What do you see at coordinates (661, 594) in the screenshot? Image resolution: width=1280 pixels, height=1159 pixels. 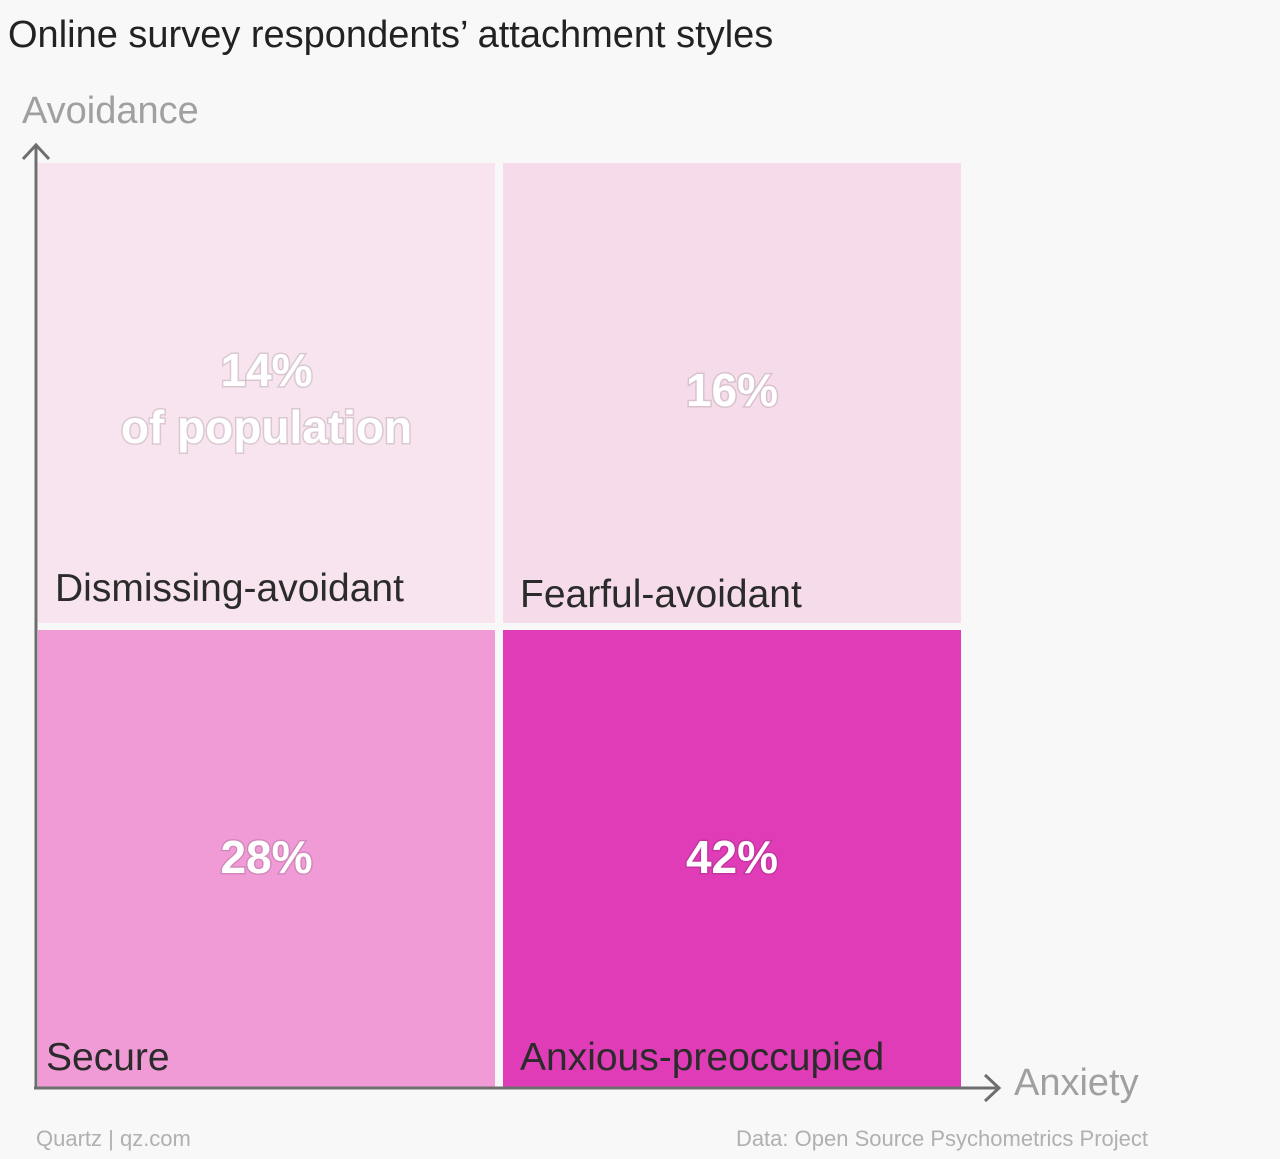 I see `quadrant-name-fearful-avoidant: Fearful-avoidant` at bounding box center [661, 594].